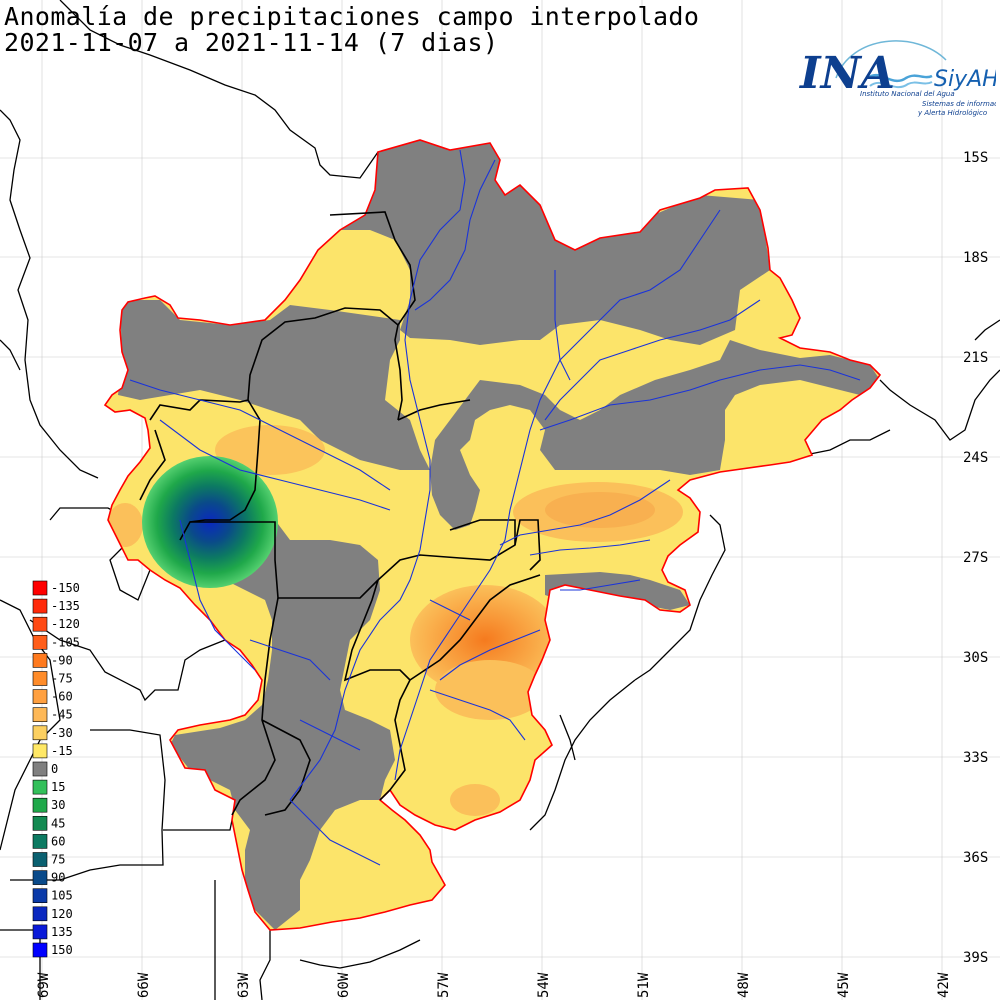  I want to click on legend-label: 15, so click(58, 787).